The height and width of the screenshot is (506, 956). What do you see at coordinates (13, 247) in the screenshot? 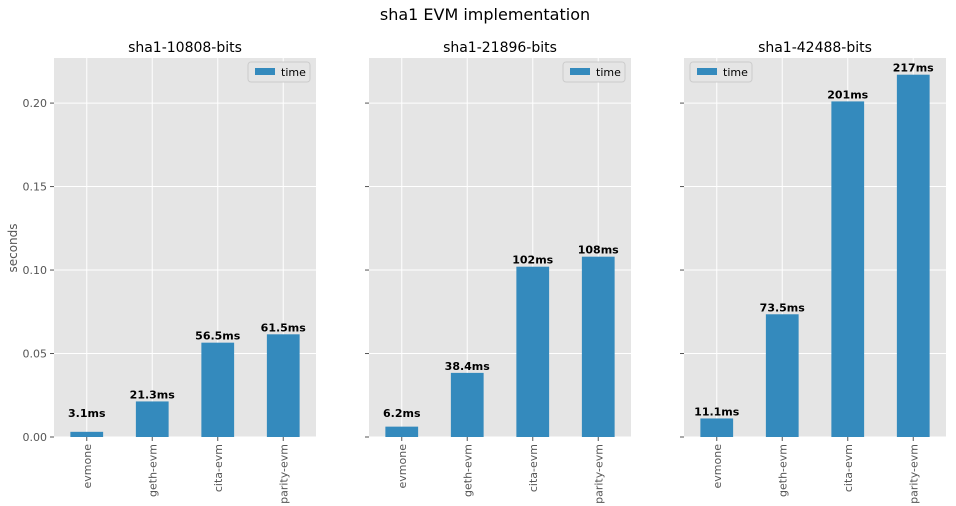
I see `y-axis-label: seconds` at bounding box center [13, 247].